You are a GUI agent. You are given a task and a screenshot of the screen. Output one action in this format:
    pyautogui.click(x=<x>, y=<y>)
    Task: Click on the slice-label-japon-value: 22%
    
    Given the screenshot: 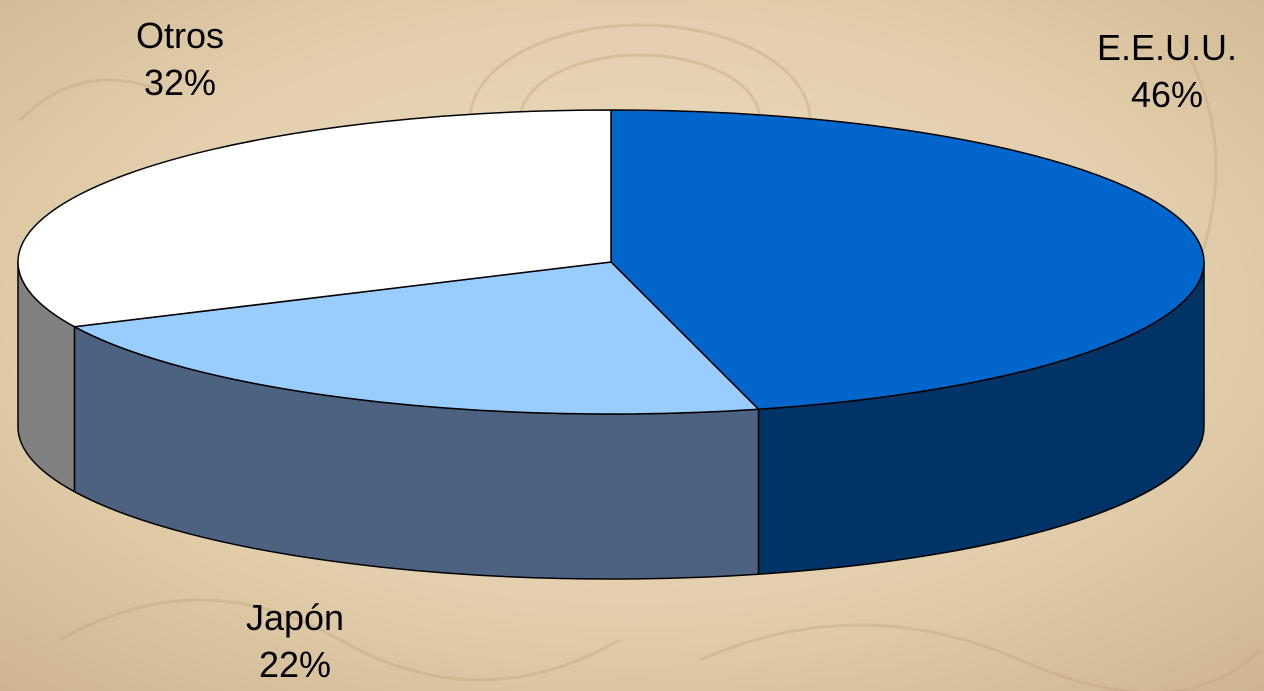 What is the action you would take?
    pyautogui.click(x=295, y=664)
    